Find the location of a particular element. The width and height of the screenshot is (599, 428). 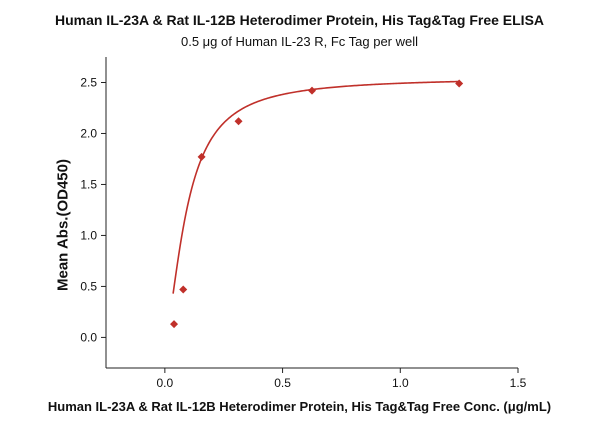

y-tick-label: 0.0 is located at coordinates (88, 337).